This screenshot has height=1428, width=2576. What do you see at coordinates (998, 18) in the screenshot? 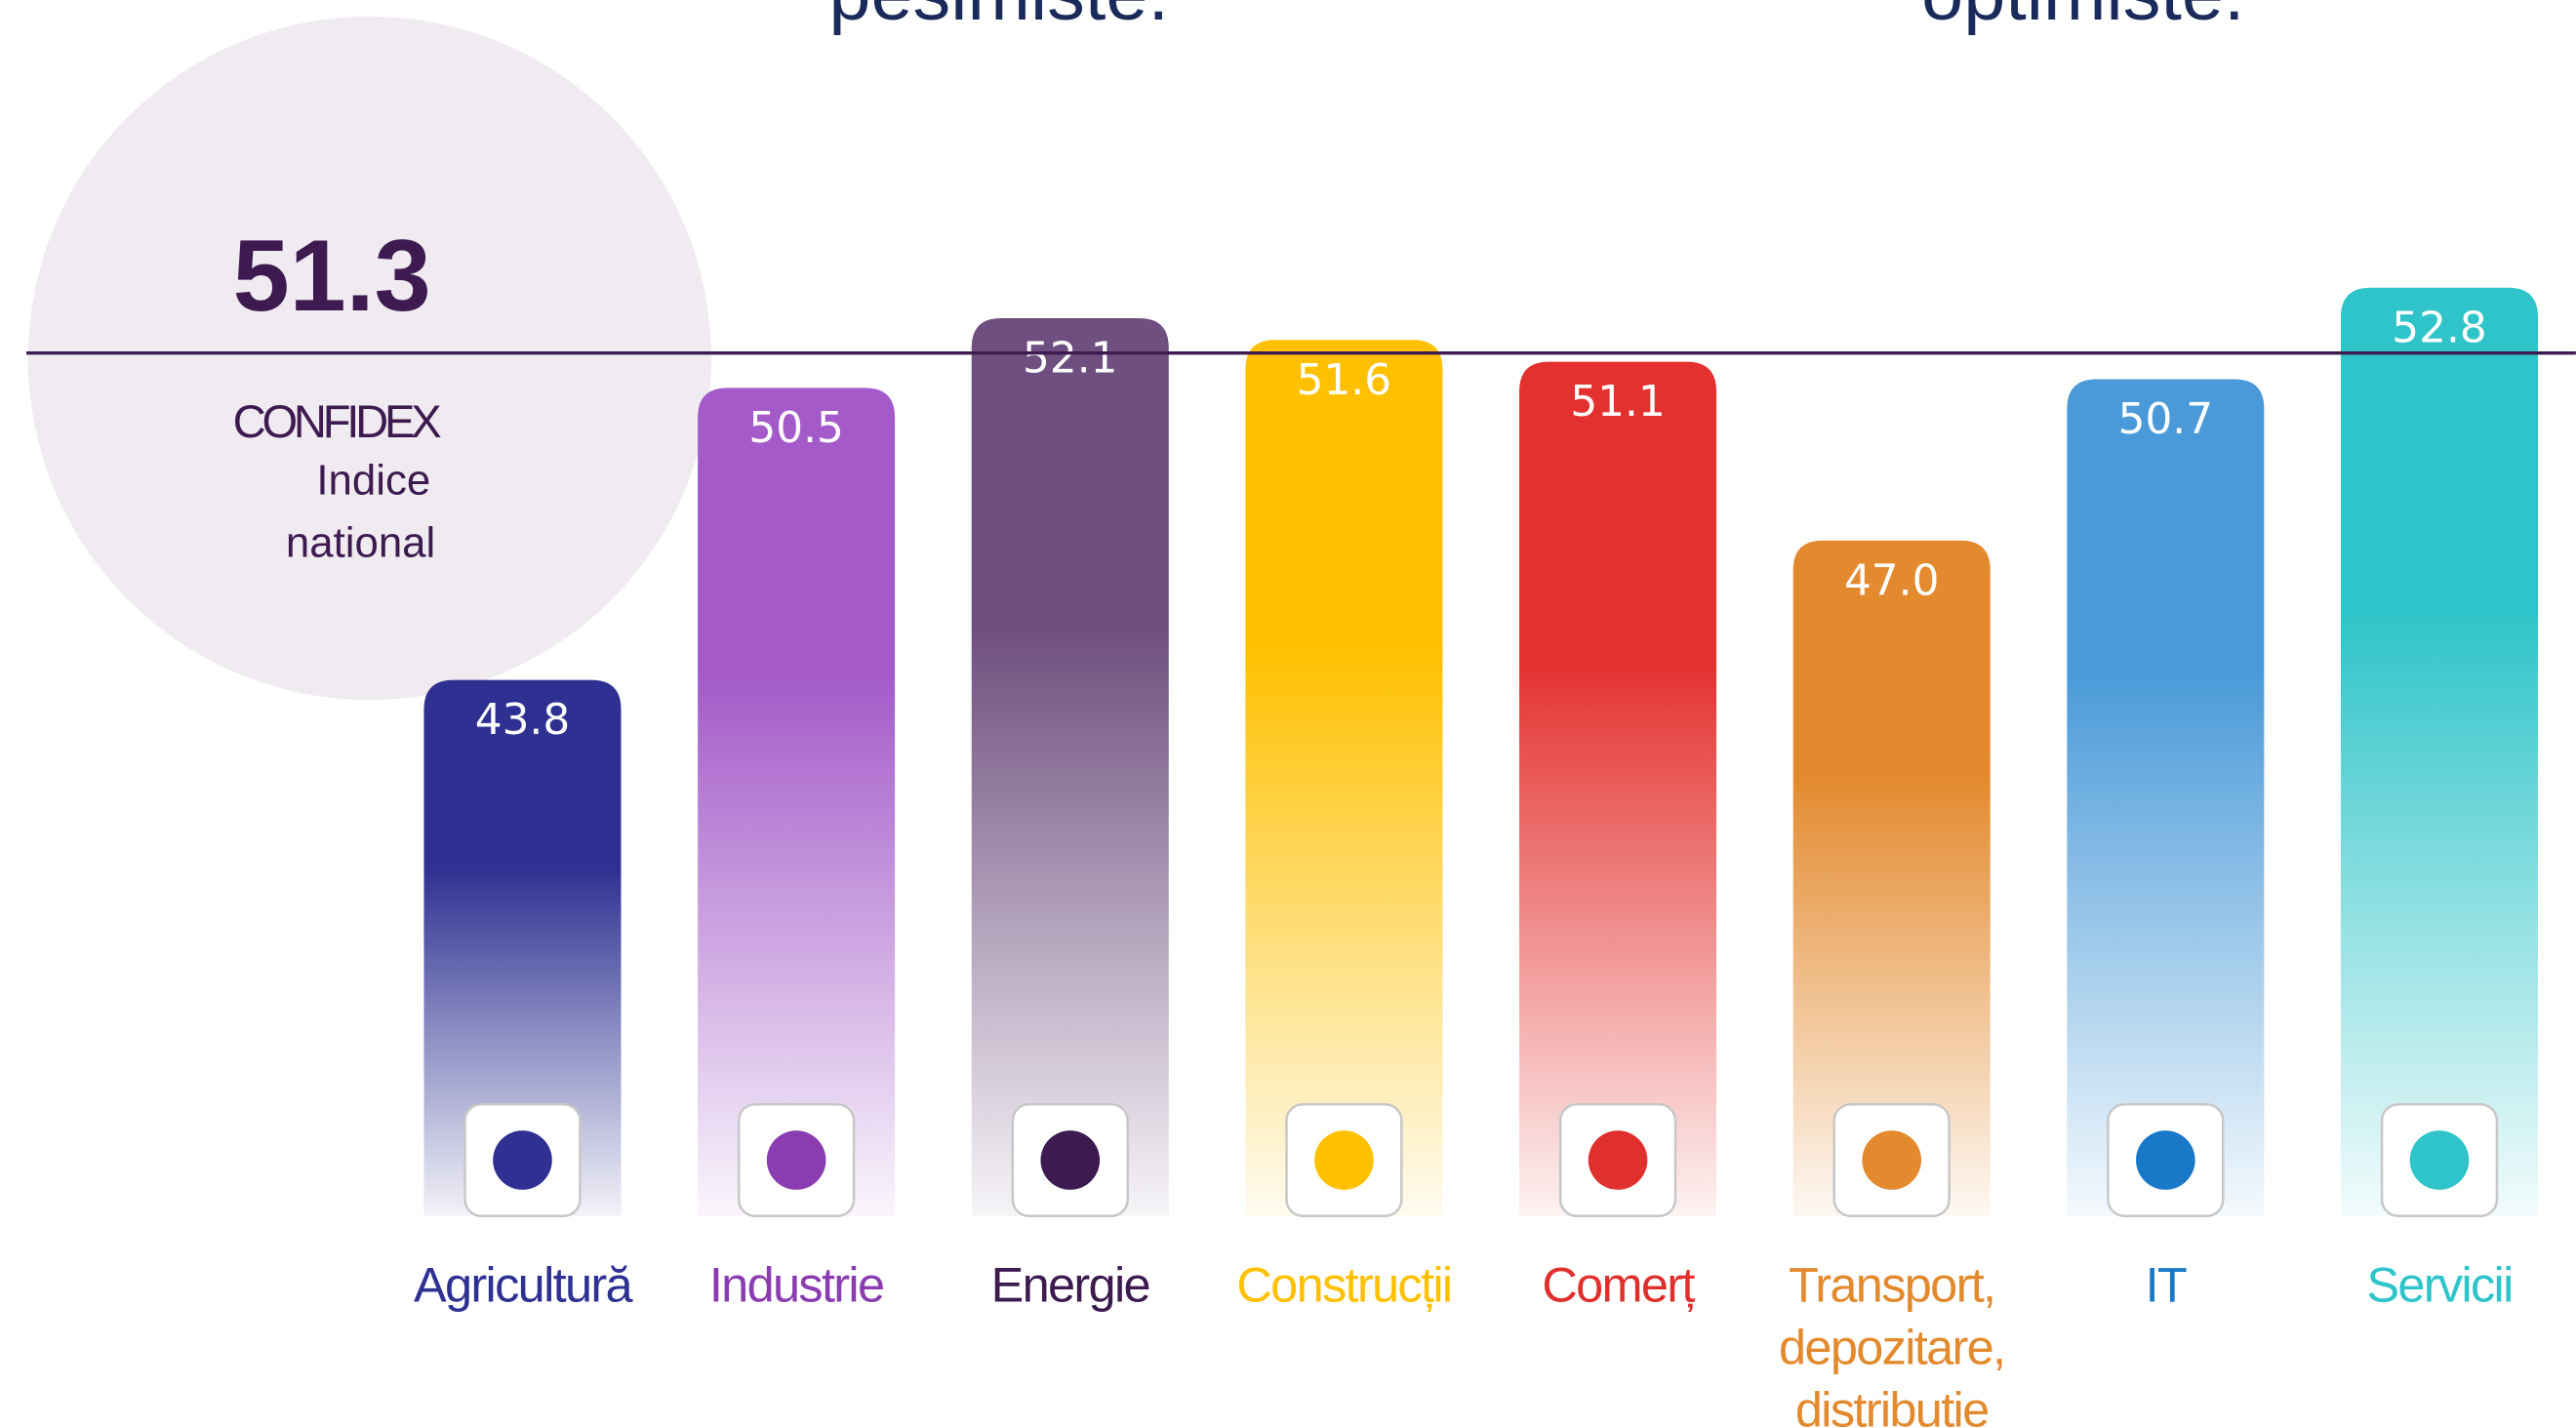
I see `annotation: pesimiste.` at bounding box center [998, 18].